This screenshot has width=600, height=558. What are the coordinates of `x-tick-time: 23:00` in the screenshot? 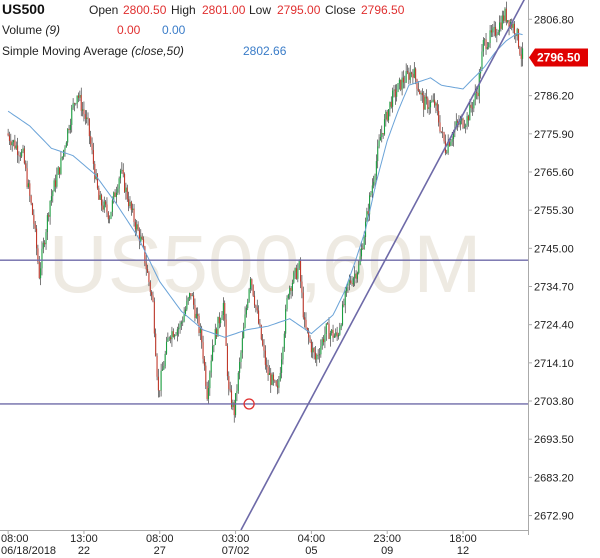 It's located at (387, 539).